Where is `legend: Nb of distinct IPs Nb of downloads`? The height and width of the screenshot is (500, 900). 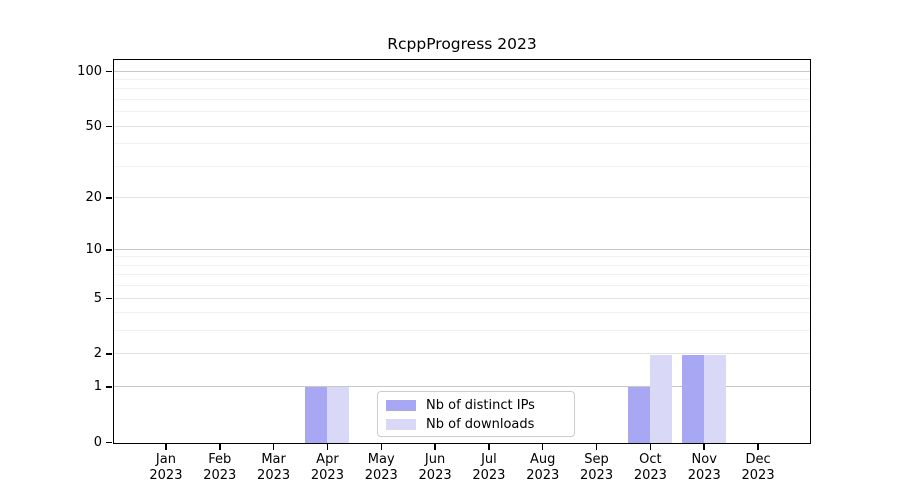
legend: Nb of distinct IPs Nb of downloads is located at coordinates (476, 414).